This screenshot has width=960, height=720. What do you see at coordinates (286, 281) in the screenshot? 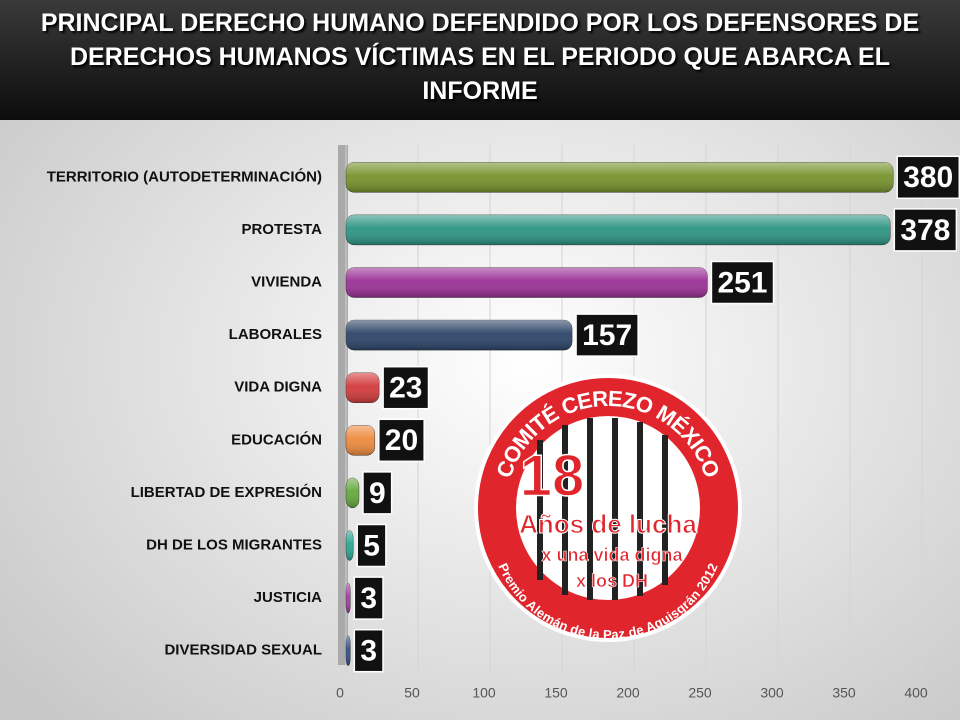
I see `y-tick-label: VIVIENDA` at bounding box center [286, 281].